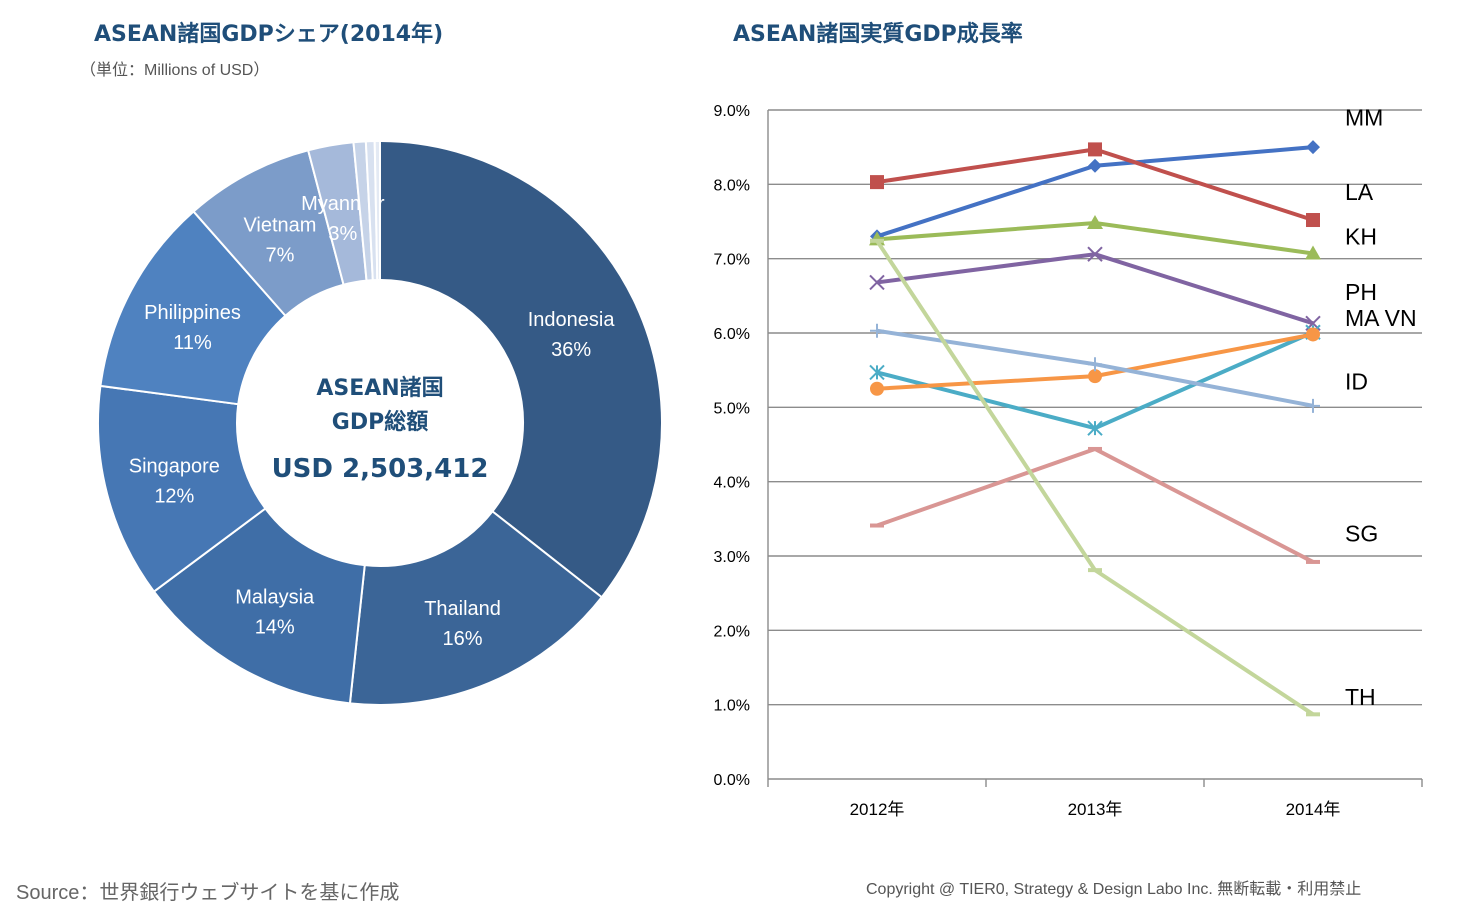  What do you see at coordinates (732, 185) in the screenshot?
I see `y-tick-label: 8.0%` at bounding box center [732, 185].